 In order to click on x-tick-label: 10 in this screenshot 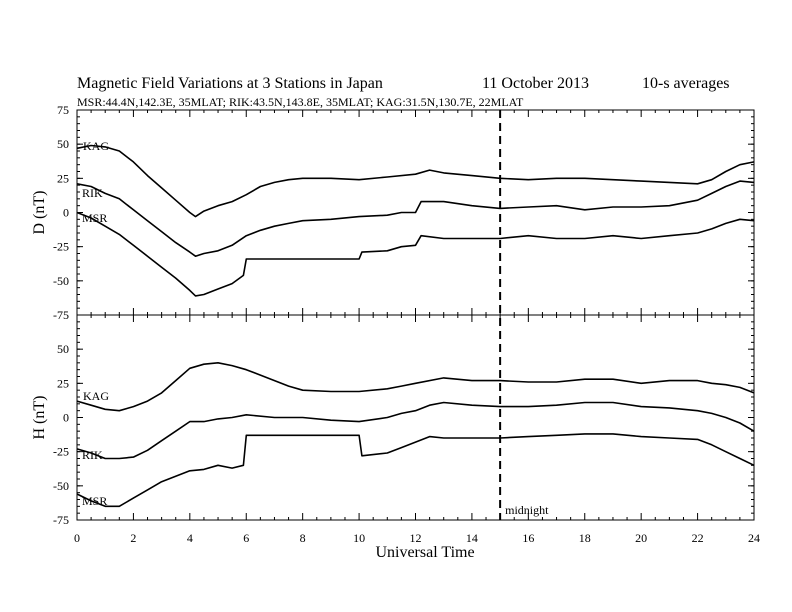, I will do `click(359, 538)`.